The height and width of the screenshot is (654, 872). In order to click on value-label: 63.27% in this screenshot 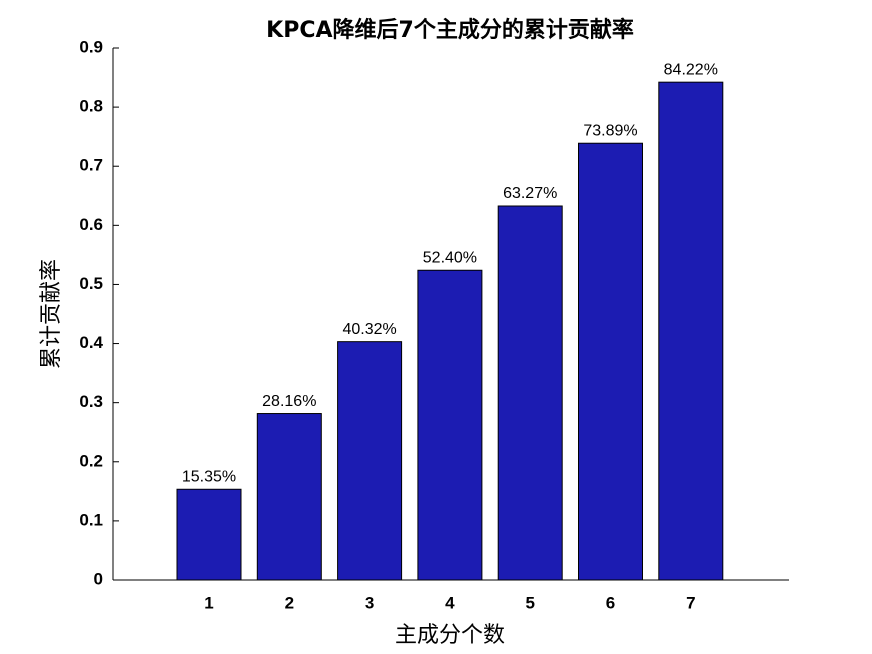, I will do `click(530, 193)`.